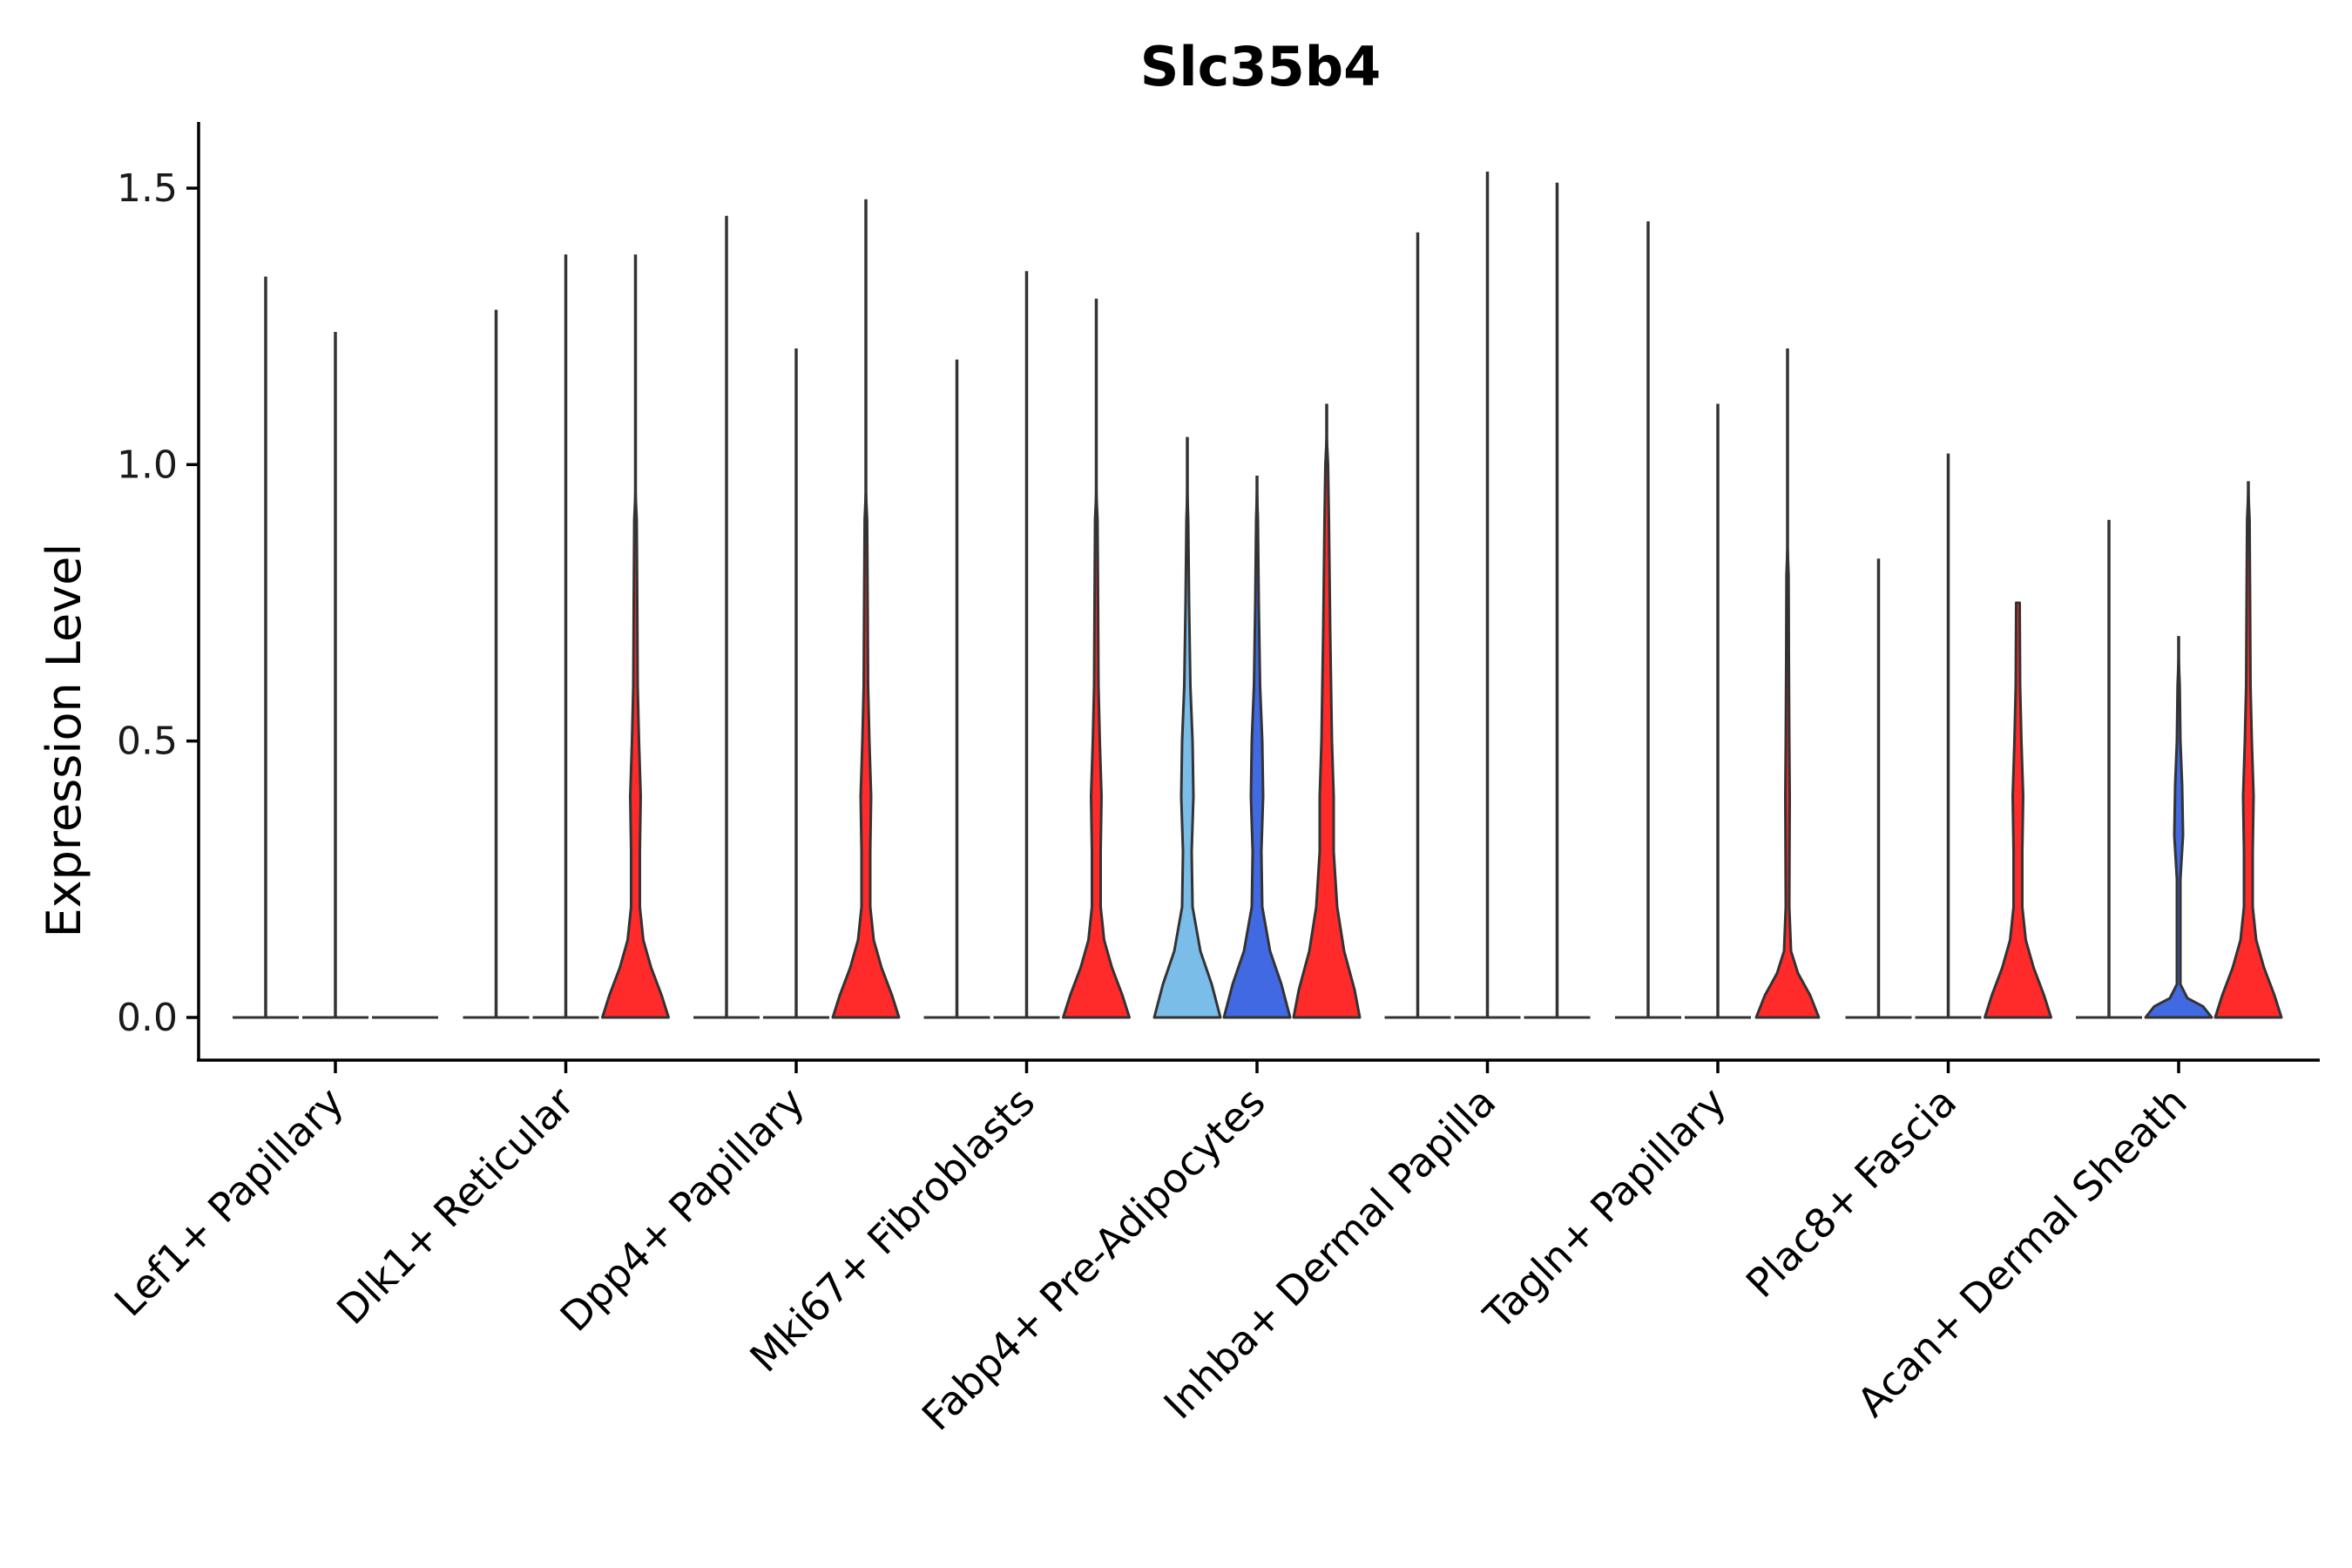 Image resolution: width=2352 pixels, height=1568 pixels. Describe the element at coordinates (147, 465) in the screenshot. I see `y-tick-label: 1.0` at that location.